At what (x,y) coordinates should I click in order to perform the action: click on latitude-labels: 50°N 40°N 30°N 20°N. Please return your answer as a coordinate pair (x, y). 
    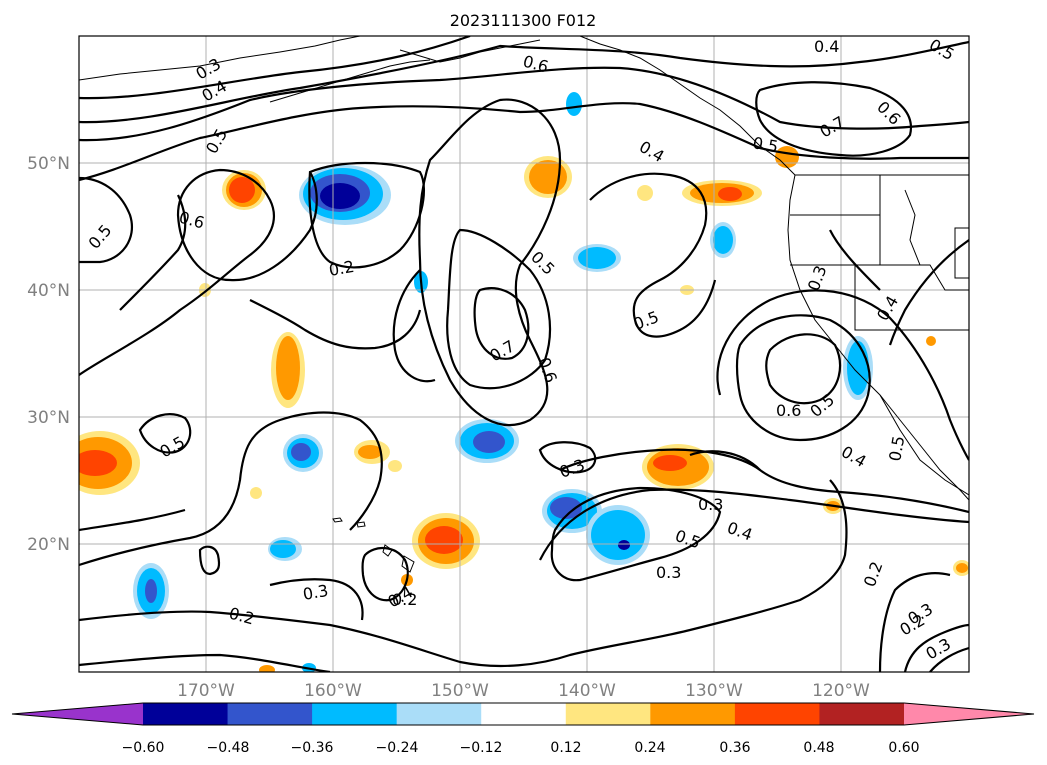
    Looking at the image, I should click on (48, 354).